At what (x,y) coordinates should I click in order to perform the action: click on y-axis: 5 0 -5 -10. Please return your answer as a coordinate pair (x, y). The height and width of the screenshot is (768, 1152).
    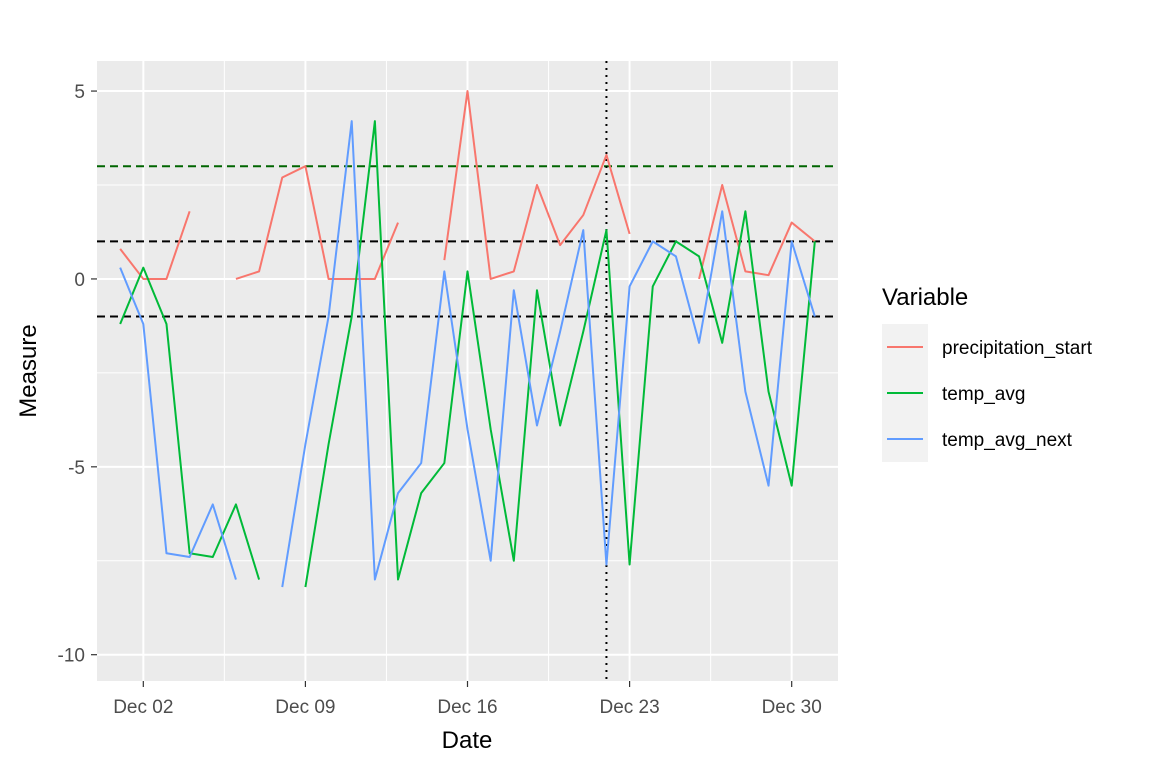
    Looking at the image, I should click on (77, 374).